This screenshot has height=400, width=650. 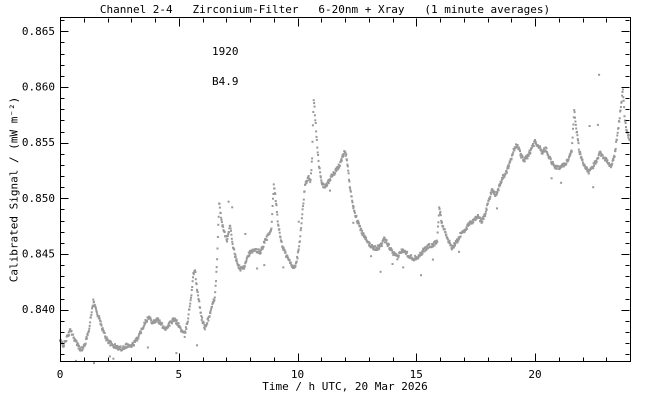 I want to click on x-tick-label: 5, so click(x=178, y=374).